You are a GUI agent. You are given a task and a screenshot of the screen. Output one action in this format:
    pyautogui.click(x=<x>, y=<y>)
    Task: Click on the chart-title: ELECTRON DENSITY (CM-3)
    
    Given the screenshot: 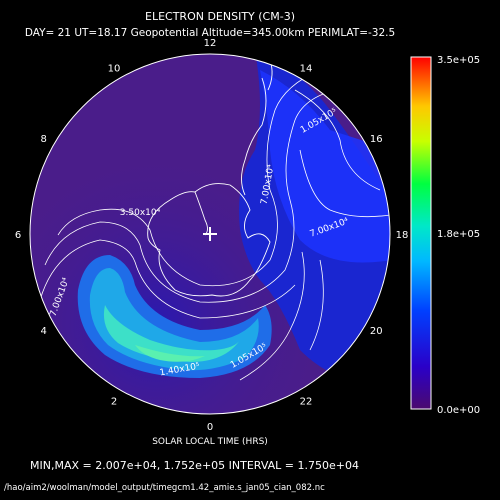 What is the action you would take?
    pyautogui.click(x=220, y=16)
    